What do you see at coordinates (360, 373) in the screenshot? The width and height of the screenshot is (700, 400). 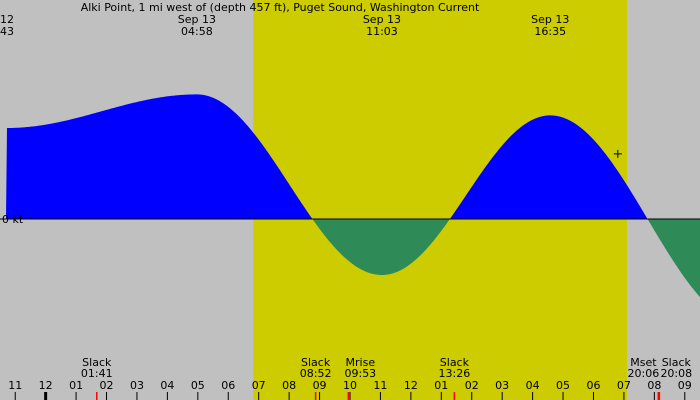 I see `event-time: 09:53` at bounding box center [360, 373].